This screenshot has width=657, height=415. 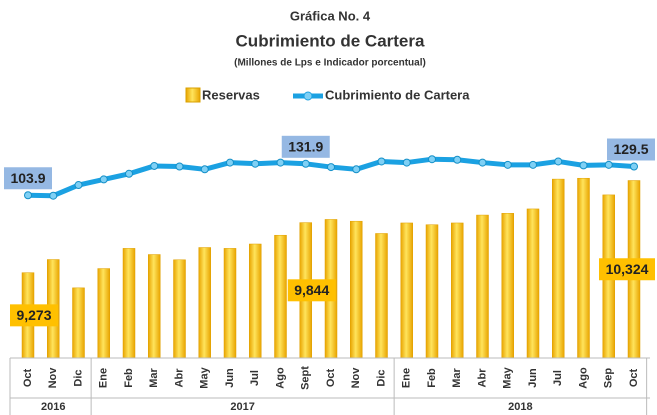 I want to click on group-label: 2018, so click(x=520, y=407).